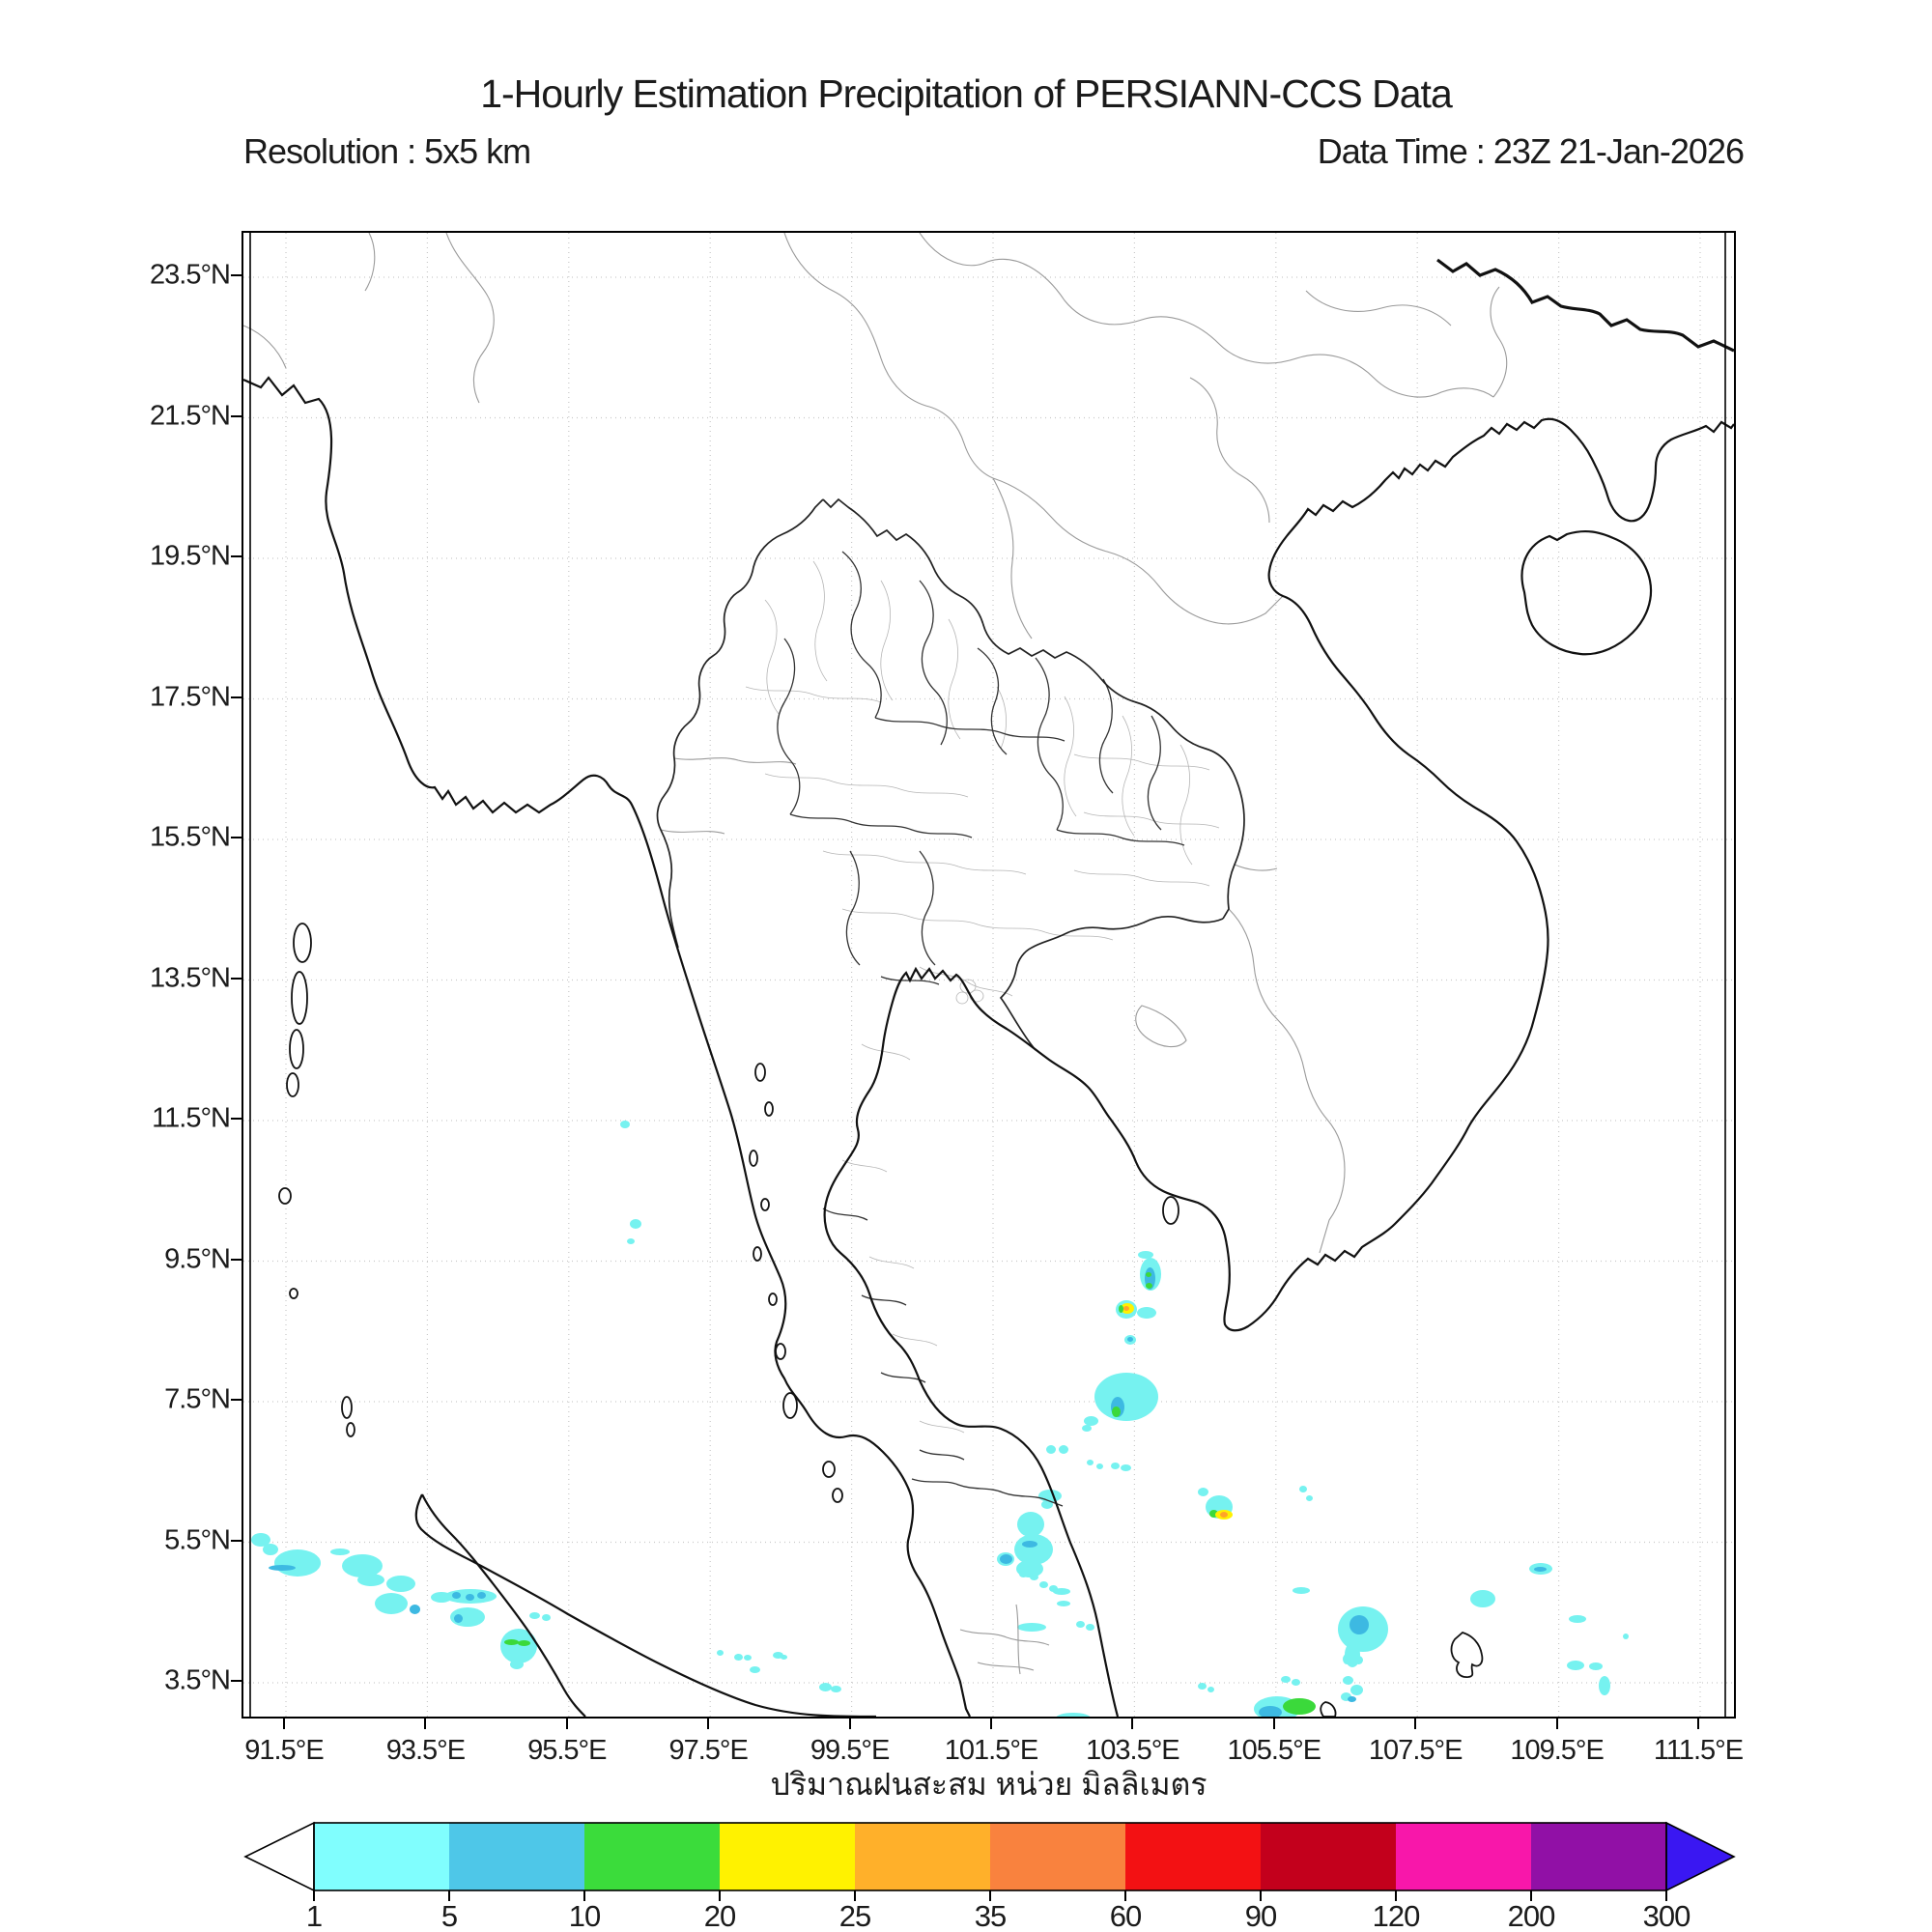  I want to click on colorbar-level-label: 25, so click(854, 1915).